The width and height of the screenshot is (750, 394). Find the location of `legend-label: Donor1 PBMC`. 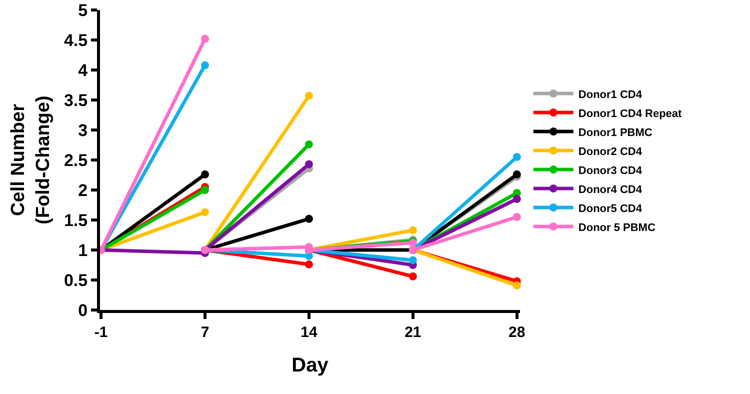

legend-label: Donor1 PBMC is located at coordinates (615, 132).